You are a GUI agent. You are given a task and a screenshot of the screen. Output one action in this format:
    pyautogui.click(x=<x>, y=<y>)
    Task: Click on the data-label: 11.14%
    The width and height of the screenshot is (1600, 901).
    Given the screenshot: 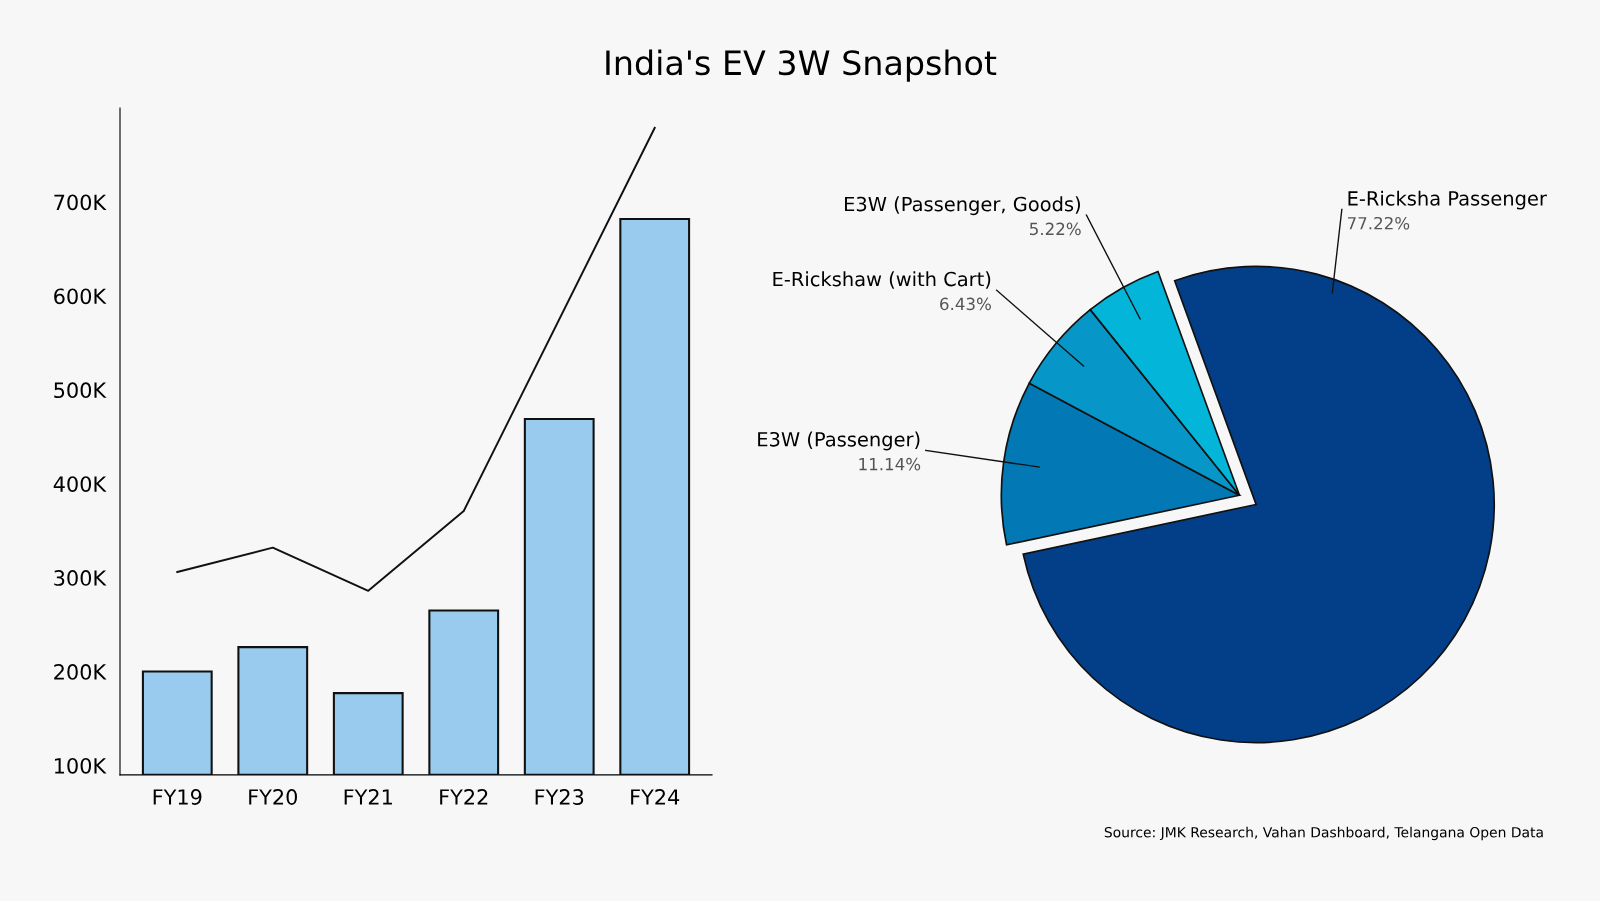 What is the action you would take?
    pyautogui.click(x=890, y=464)
    